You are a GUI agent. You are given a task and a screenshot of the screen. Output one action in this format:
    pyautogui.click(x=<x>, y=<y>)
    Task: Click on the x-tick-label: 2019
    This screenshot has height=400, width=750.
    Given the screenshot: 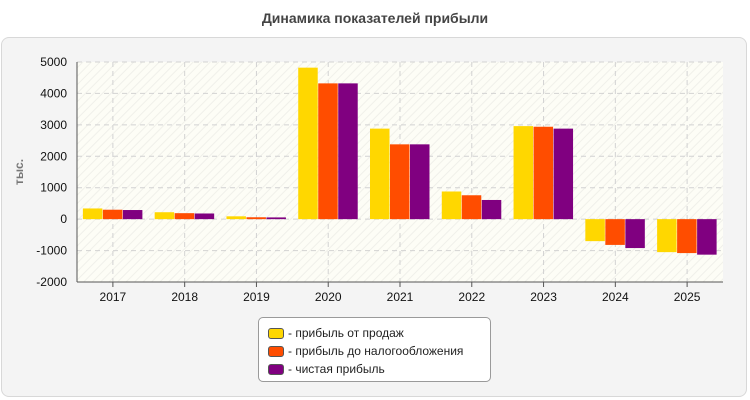 What is the action you would take?
    pyautogui.click(x=256, y=297)
    